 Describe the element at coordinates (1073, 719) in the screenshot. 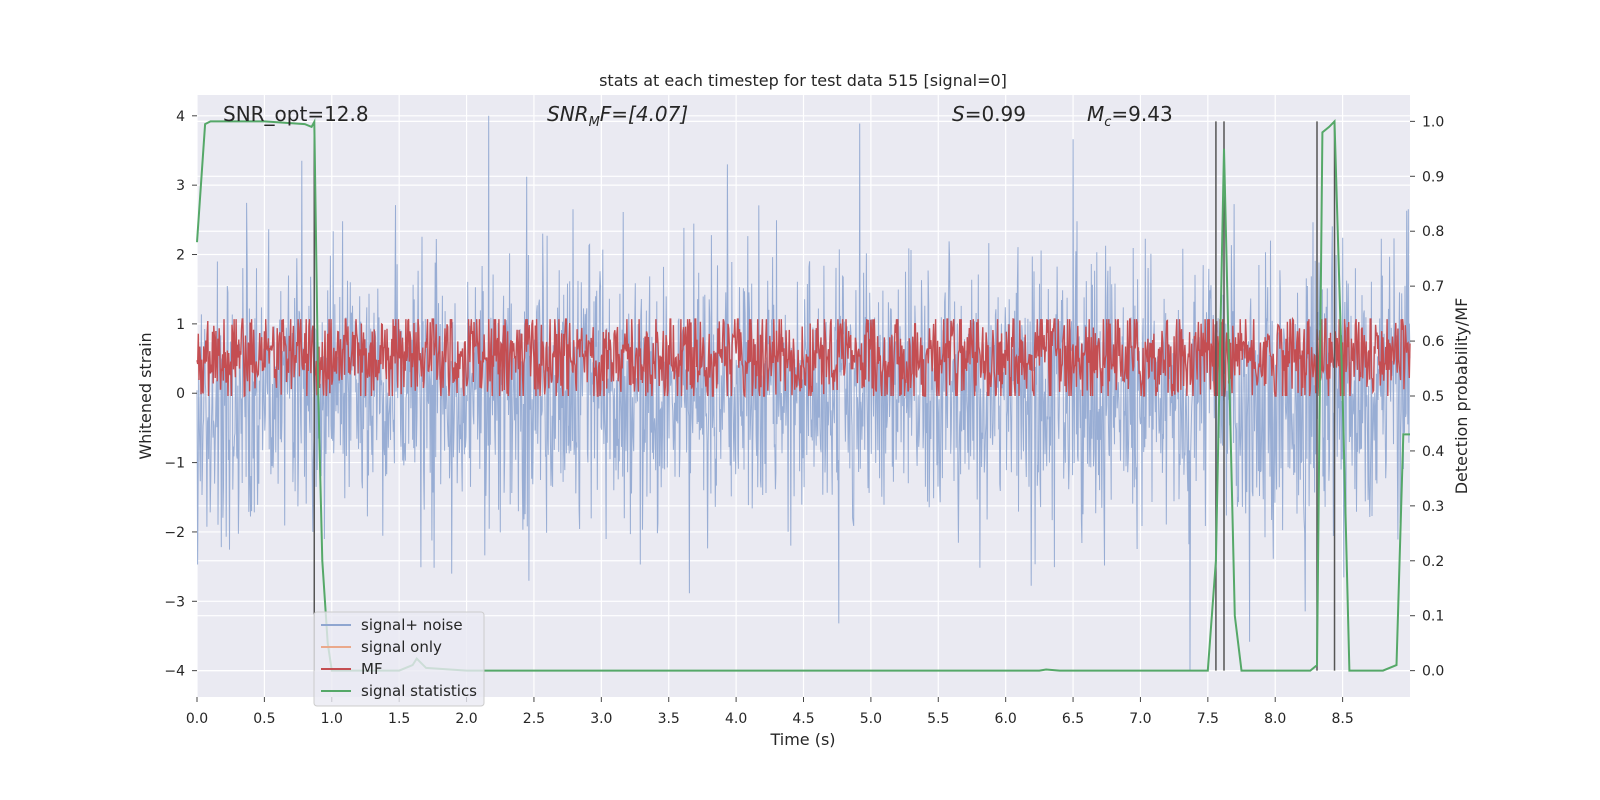

I see `x-tick-label: 6.5` at that location.